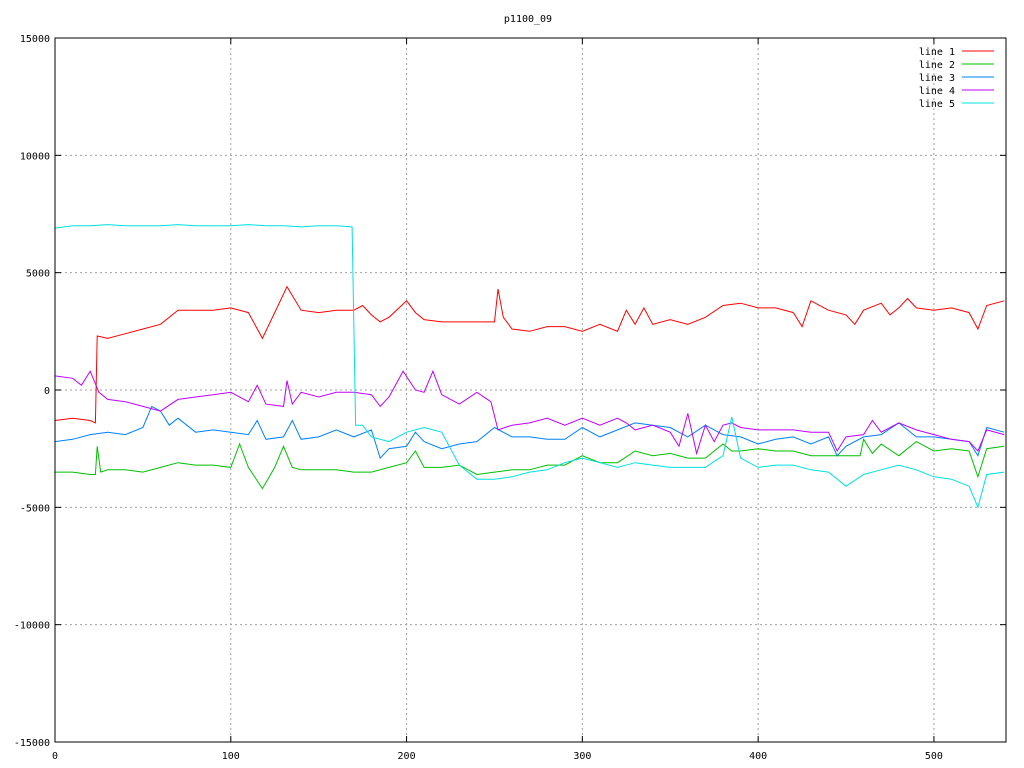 Image resolution: width=1024 pixels, height=768 pixels. Describe the element at coordinates (937, 91) in the screenshot. I see `legend-label: line 4` at that location.